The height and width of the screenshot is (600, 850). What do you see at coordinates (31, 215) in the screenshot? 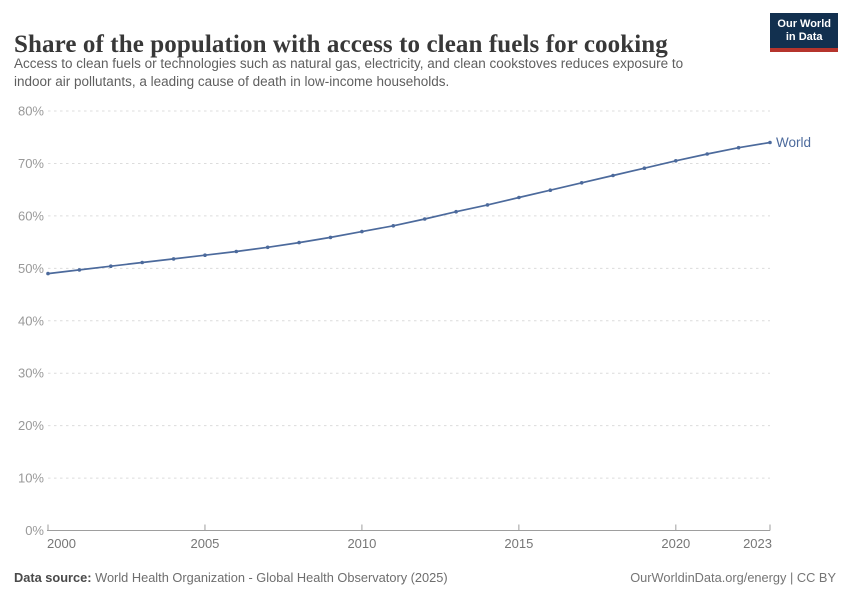
I see `y-axis-label: 60%` at bounding box center [31, 215].